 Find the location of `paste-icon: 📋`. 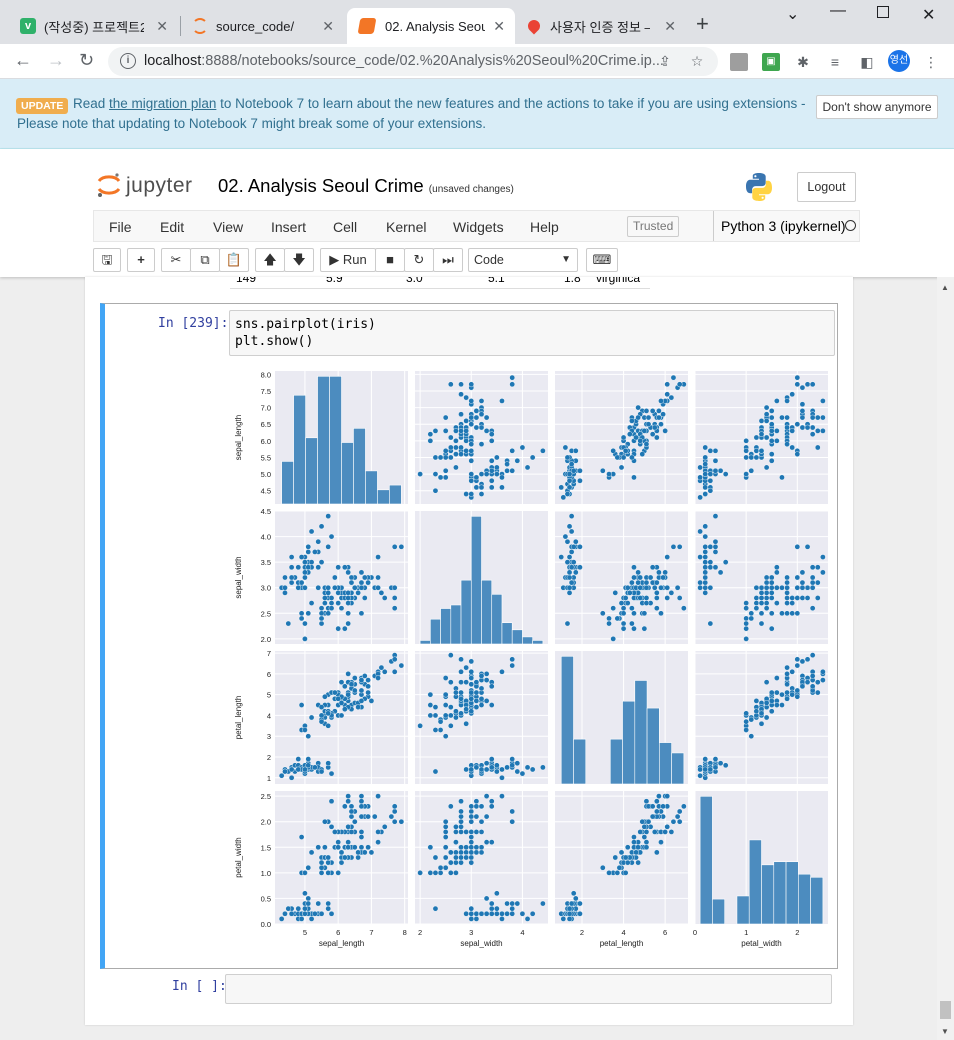

paste-icon: 📋 is located at coordinates (234, 260).